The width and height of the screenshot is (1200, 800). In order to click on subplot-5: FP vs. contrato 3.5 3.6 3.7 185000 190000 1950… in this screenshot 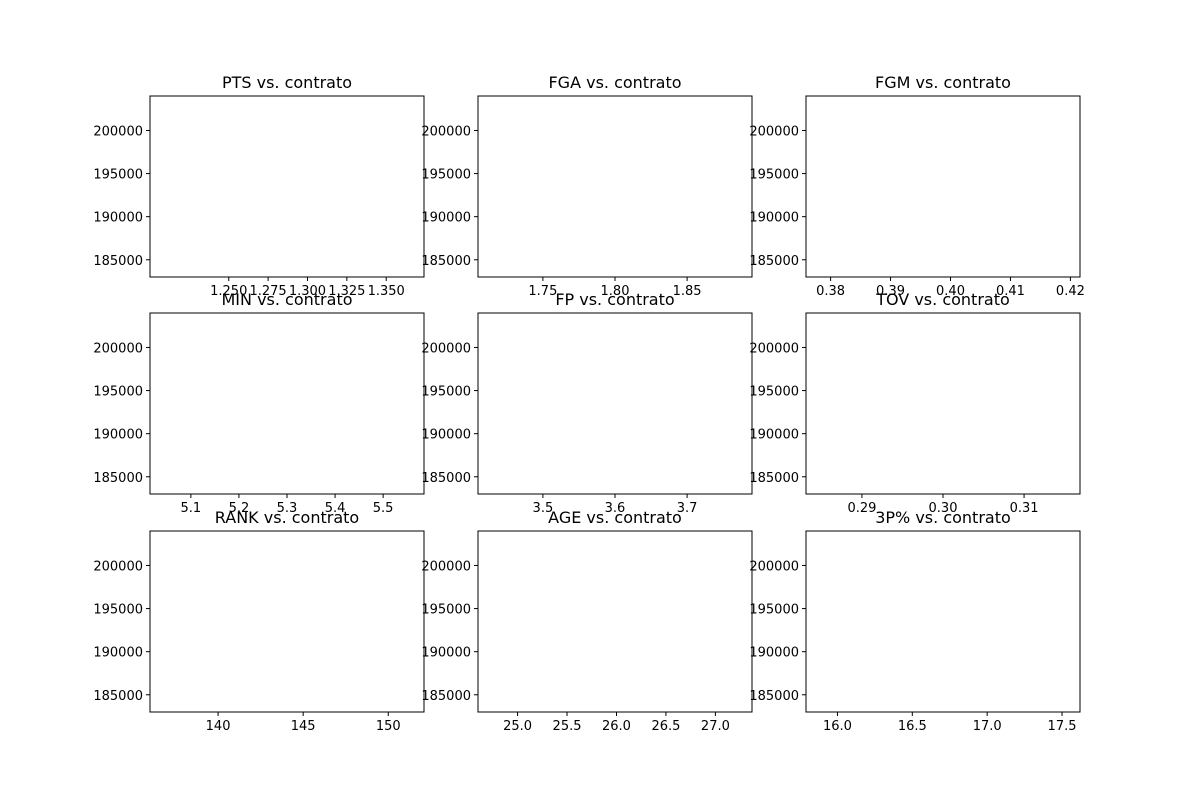, I will do `click(587, 403)`.